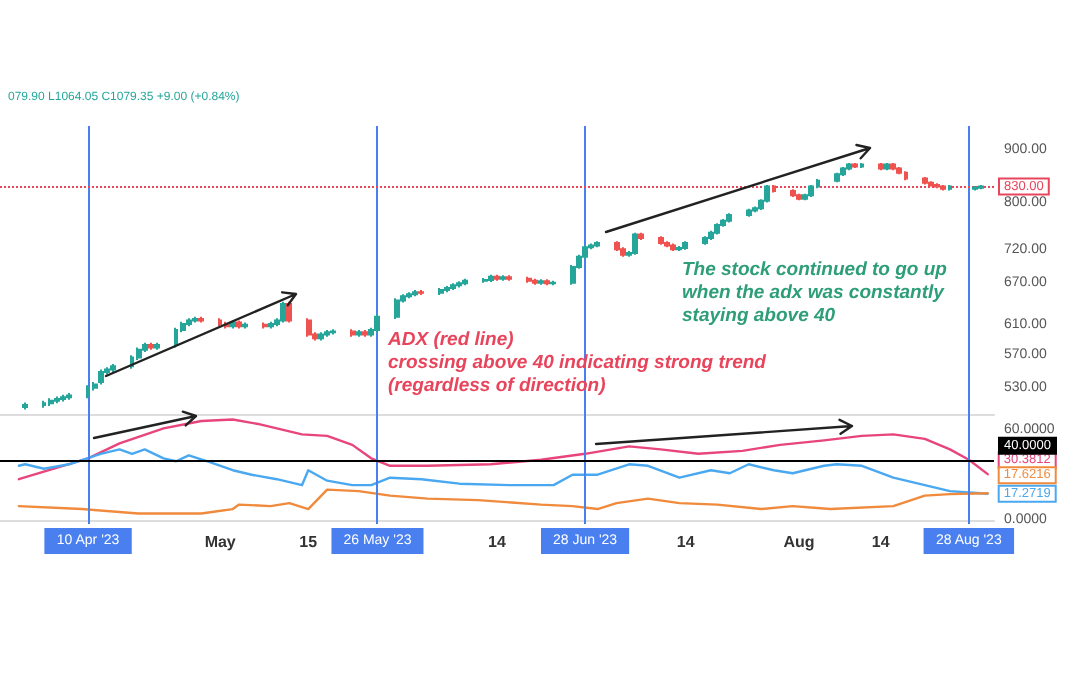 This screenshot has width=1080, height=686. I want to click on x-tick-label: Aug, so click(799, 542).